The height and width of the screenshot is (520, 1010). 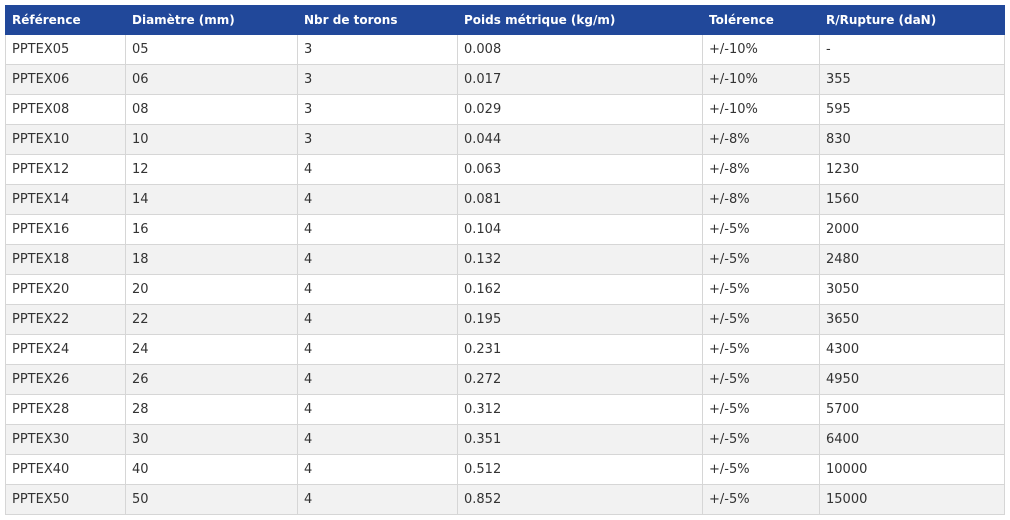 I want to click on table-cell: 20, so click(x=211, y=289).